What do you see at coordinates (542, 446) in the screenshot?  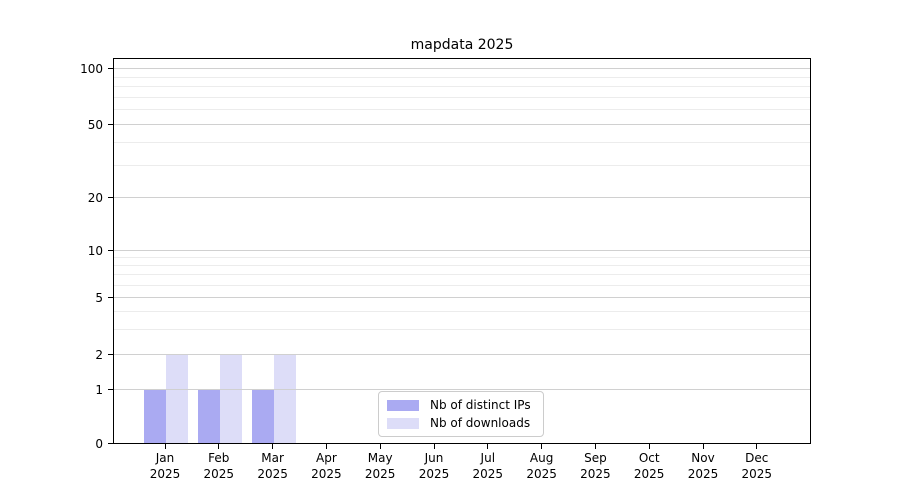 I see `x-tick-mark-aug` at bounding box center [542, 446].